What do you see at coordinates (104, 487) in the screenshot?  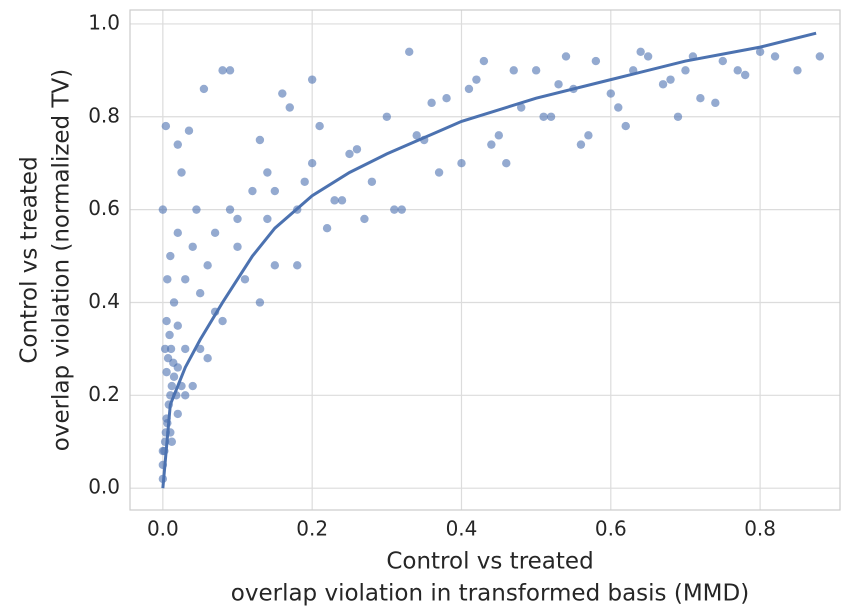 I see `y-tick-label: 0.0` at bounding box center [104, 487].